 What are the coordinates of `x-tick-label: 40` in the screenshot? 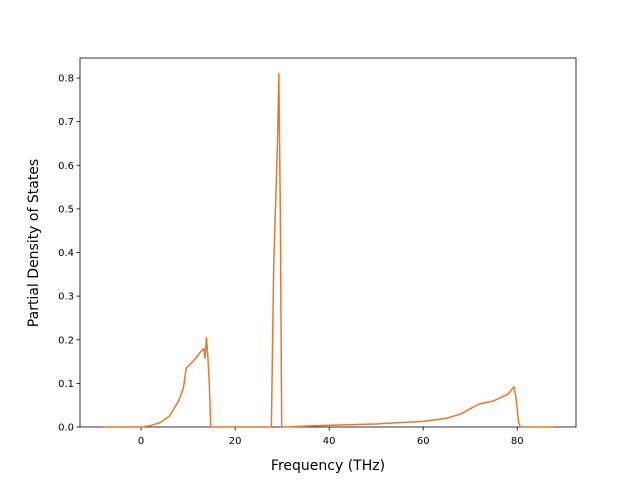 It's located at (329, 441).